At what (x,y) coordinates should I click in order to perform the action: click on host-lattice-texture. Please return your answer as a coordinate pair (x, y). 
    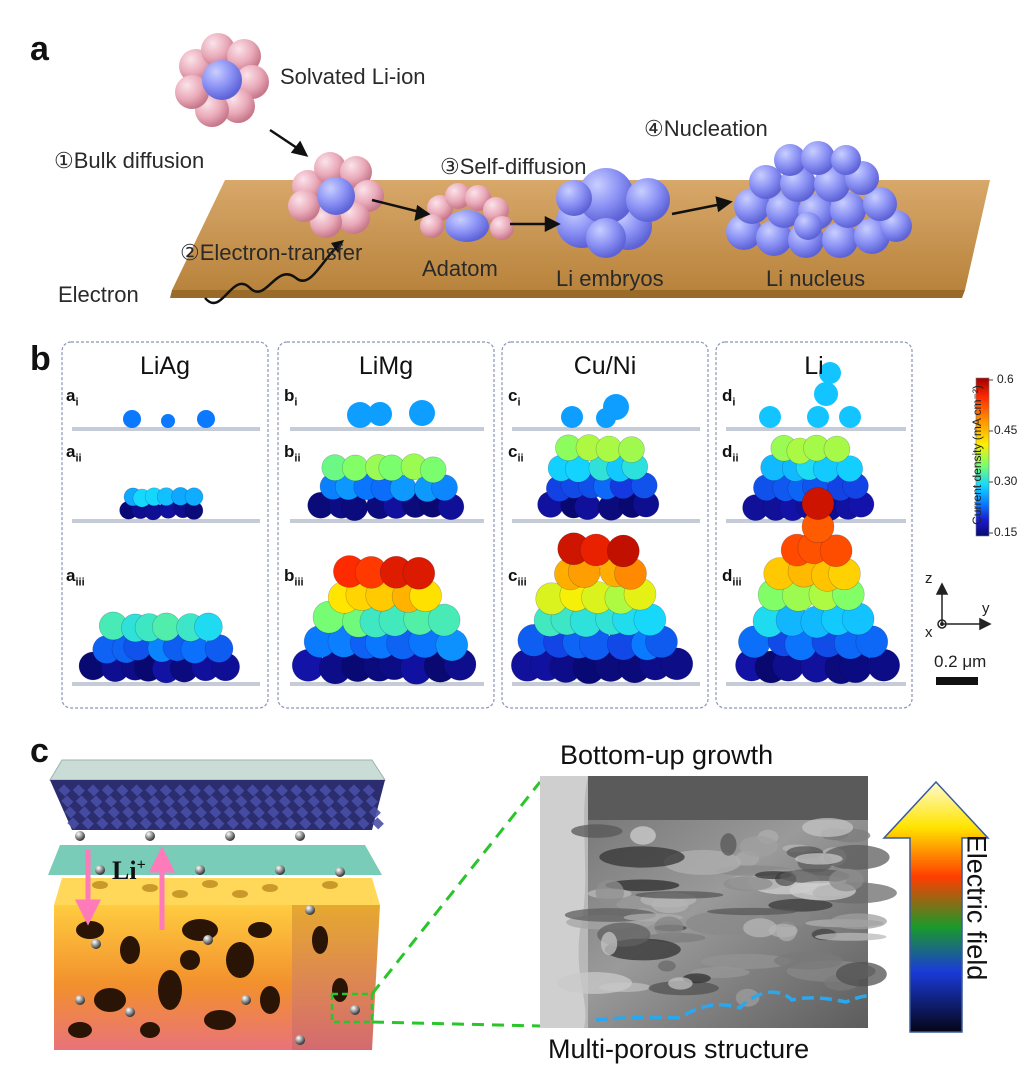
    Looking at the image, I should click on (221, 807).